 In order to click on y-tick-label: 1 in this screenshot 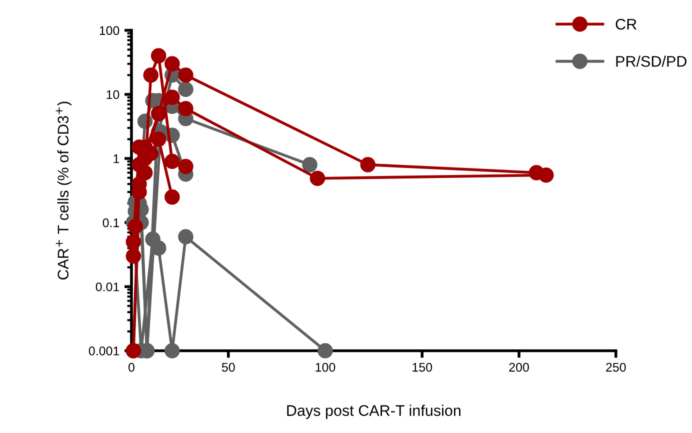, I will do `click(117, 159)`.